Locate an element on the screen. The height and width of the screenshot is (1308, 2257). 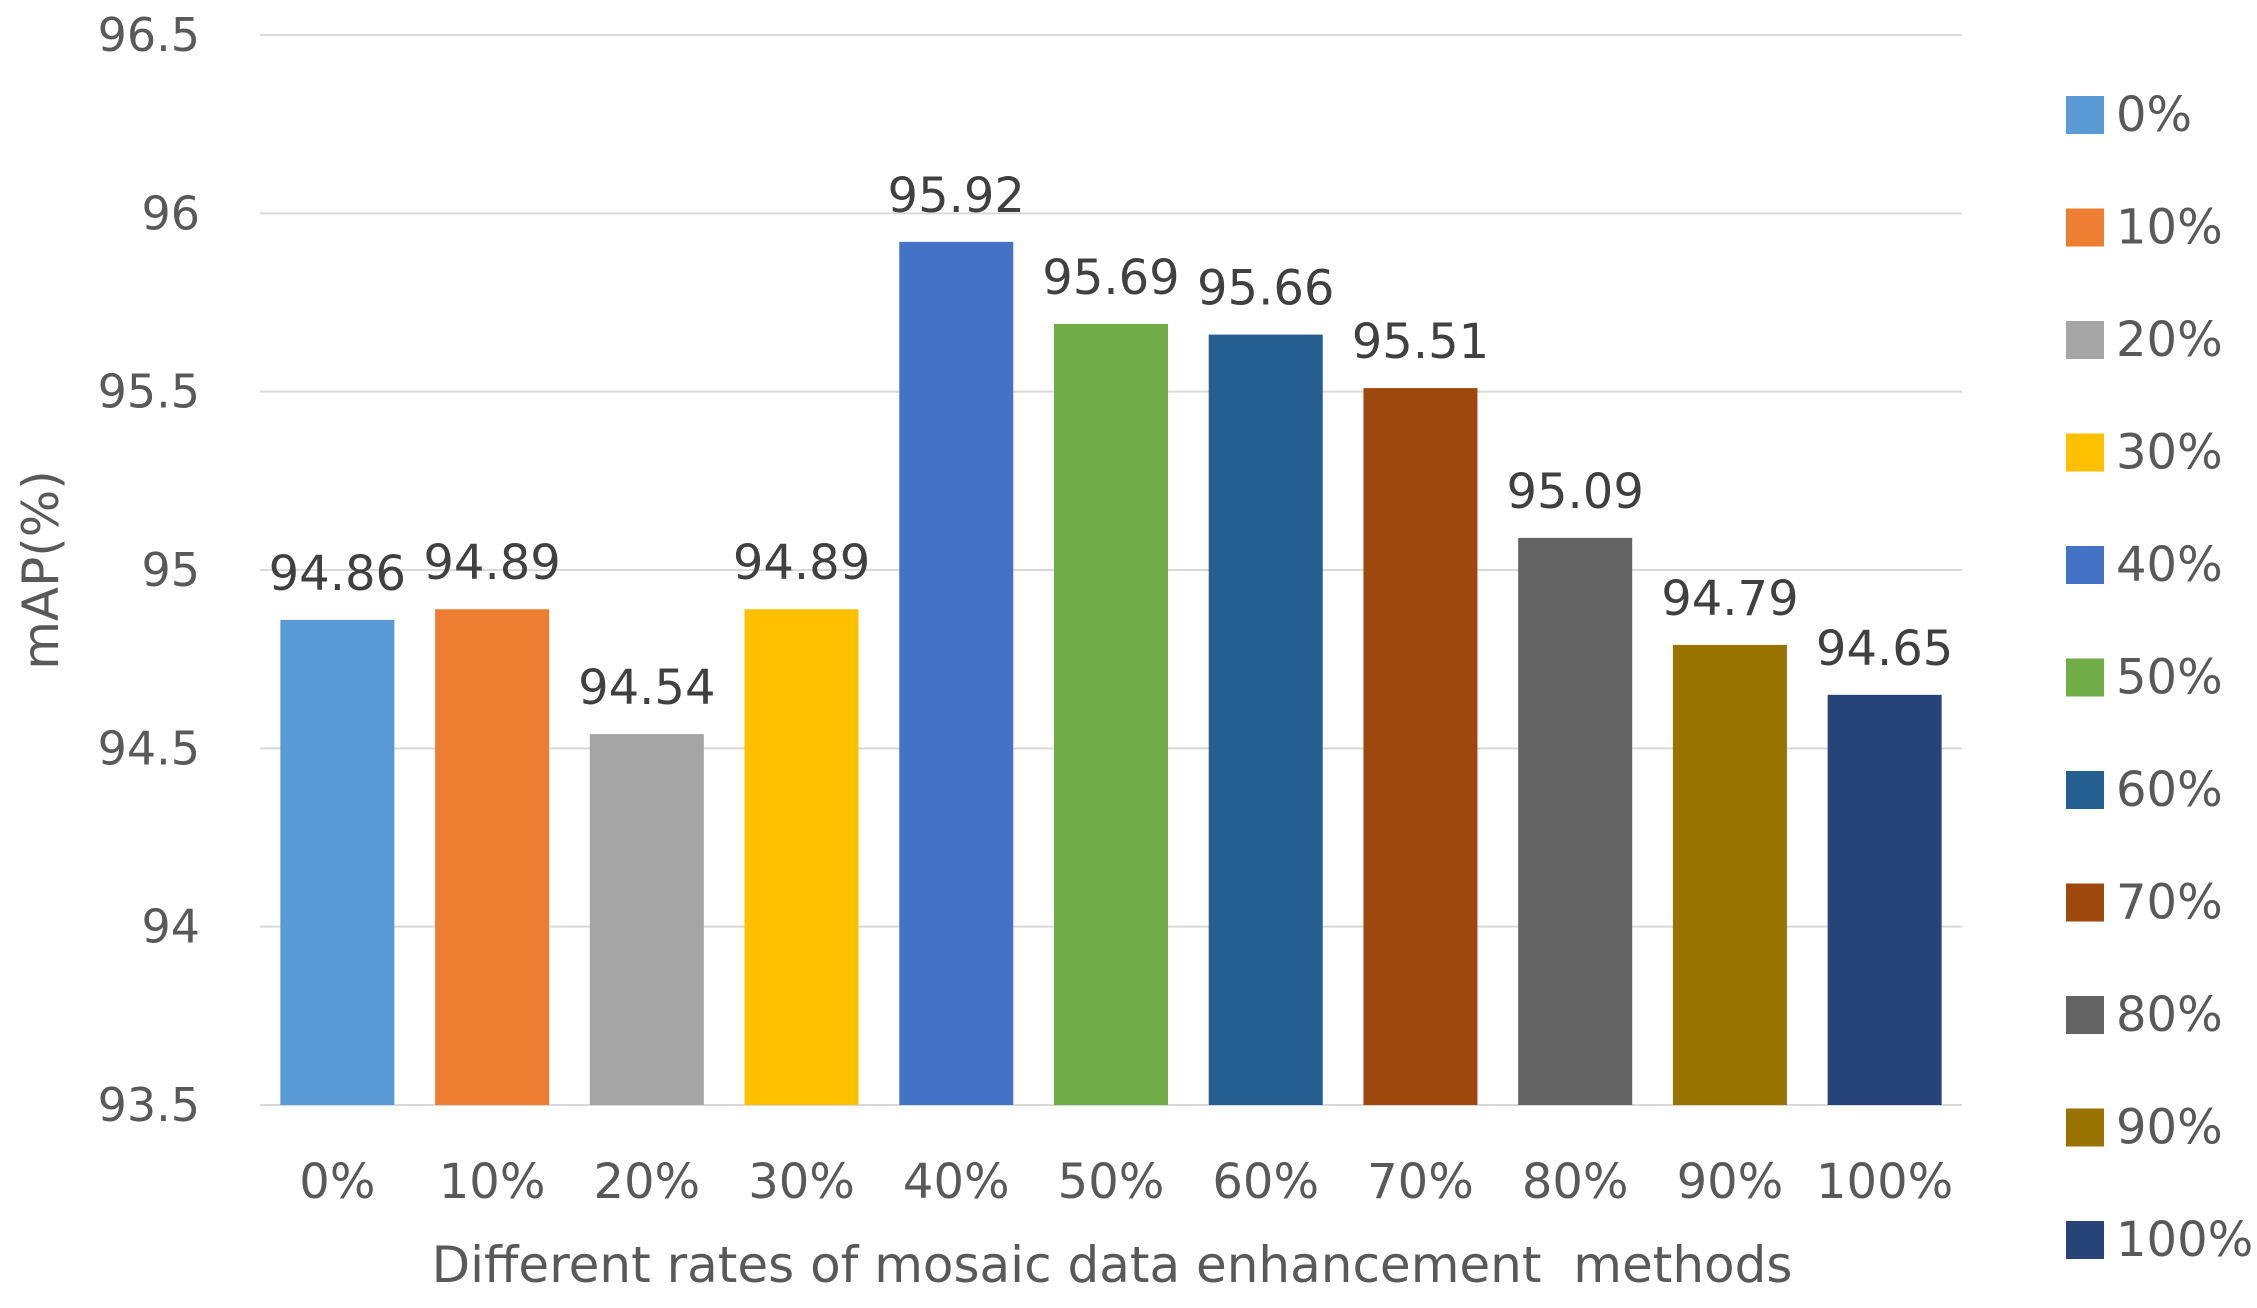
x-tick-label: 80% is located at coordinates (1575, 1182).